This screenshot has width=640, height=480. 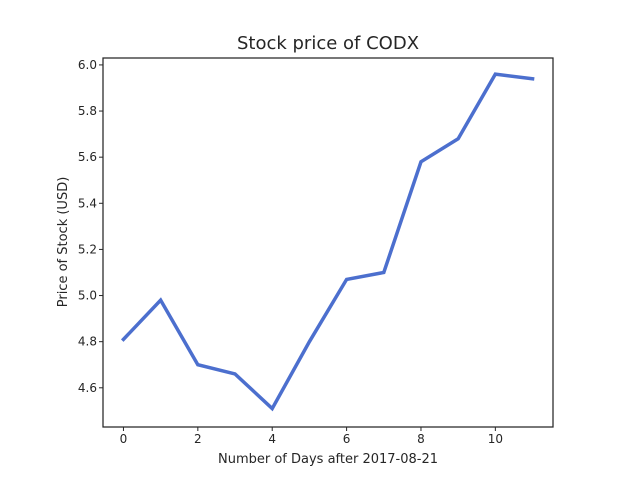 What do you see at coordinates (87, 111) in the screenshot?
I see `y-tick-label: 5.8` at bounding box center [87, 111].